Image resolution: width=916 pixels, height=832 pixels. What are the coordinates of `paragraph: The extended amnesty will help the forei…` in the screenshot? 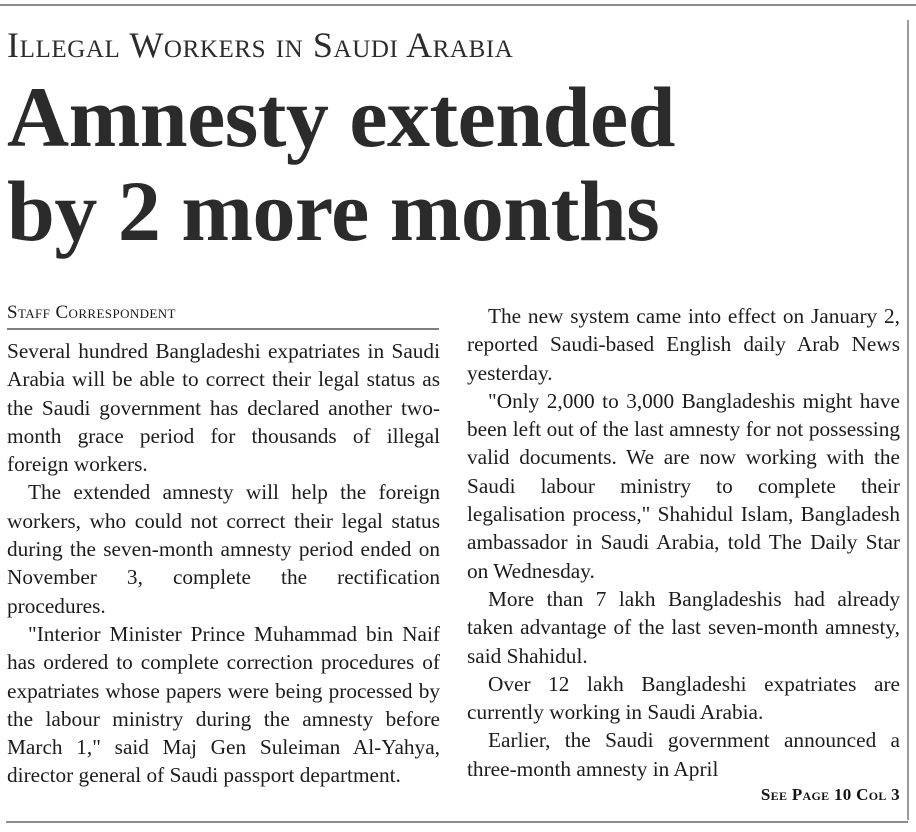 It's located at (223, 549).